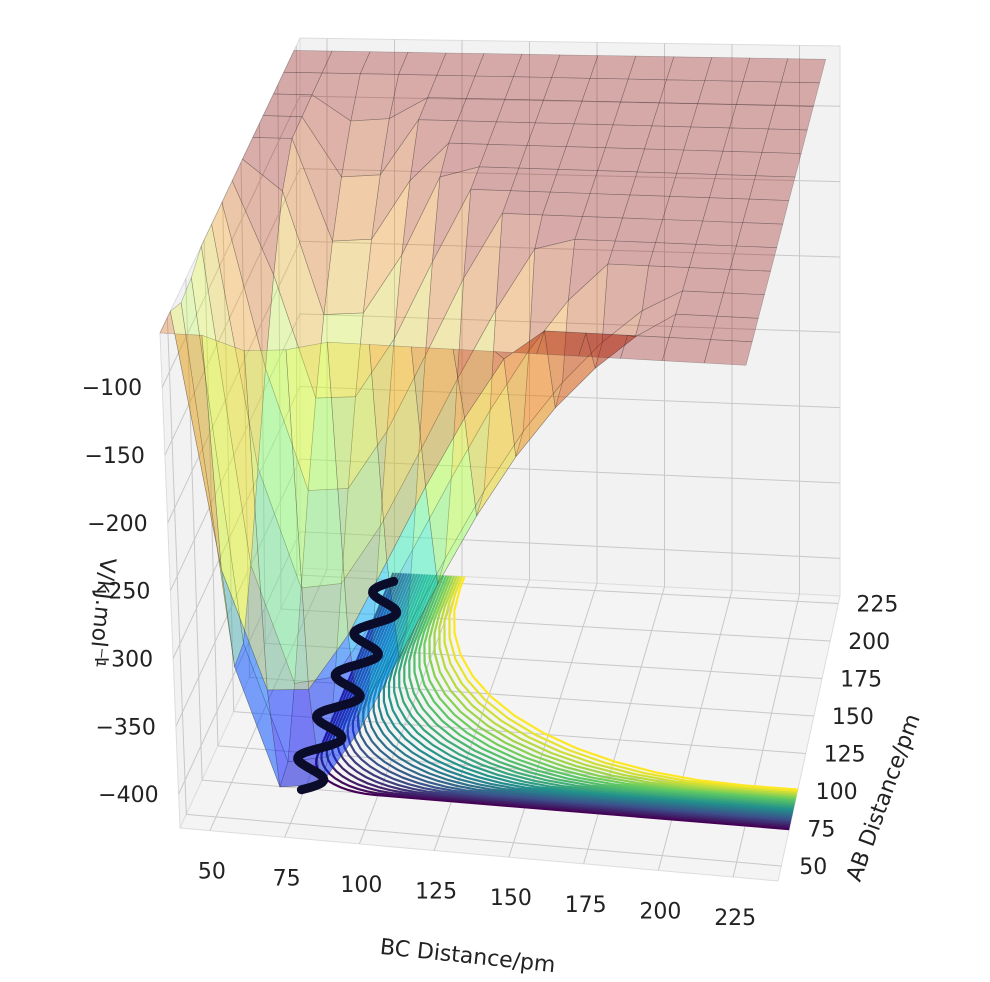  I want to click on z-tick-label: −350, so click(125, 727).